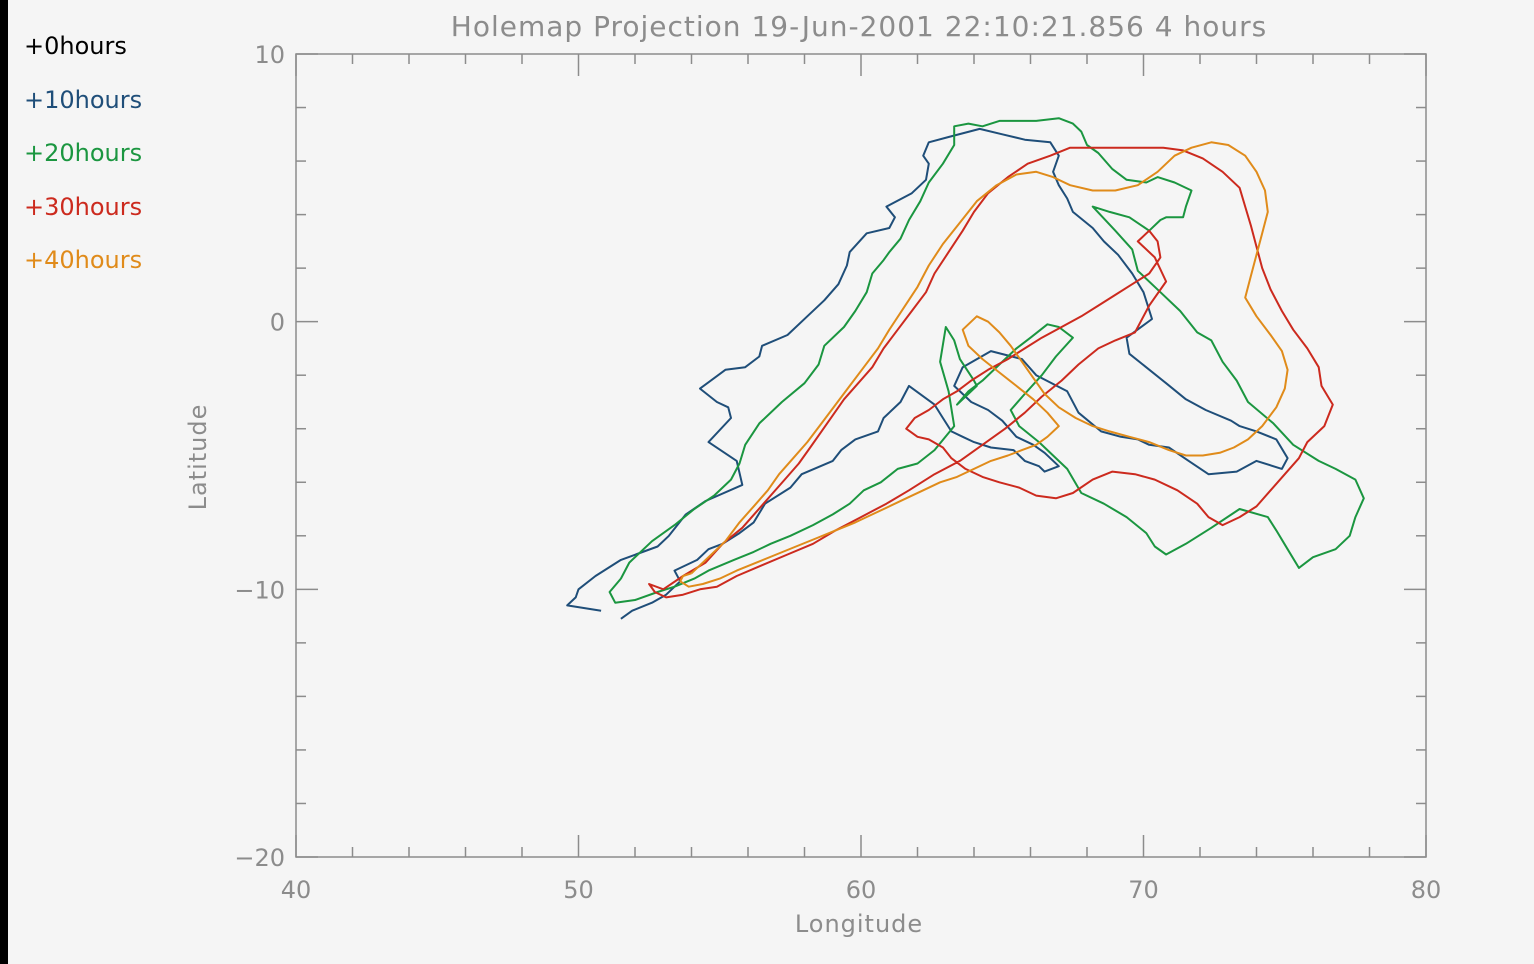  Describe the element at coordinates (296, 890) in the screenshot. I see `x-tick-label: 40` at that location.